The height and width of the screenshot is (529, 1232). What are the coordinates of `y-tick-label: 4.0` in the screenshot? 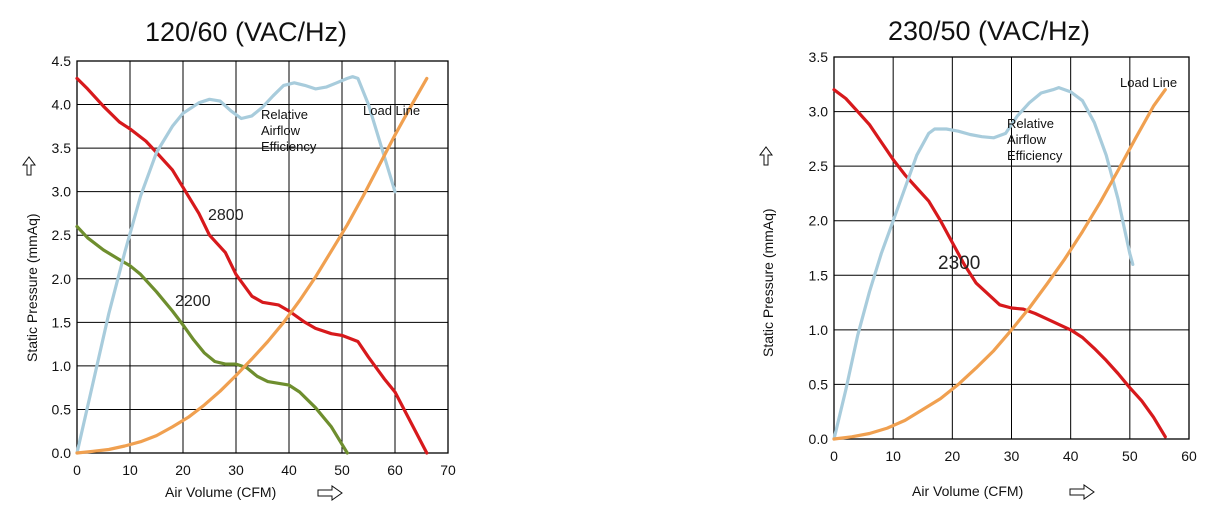 It's located at (62, 105).